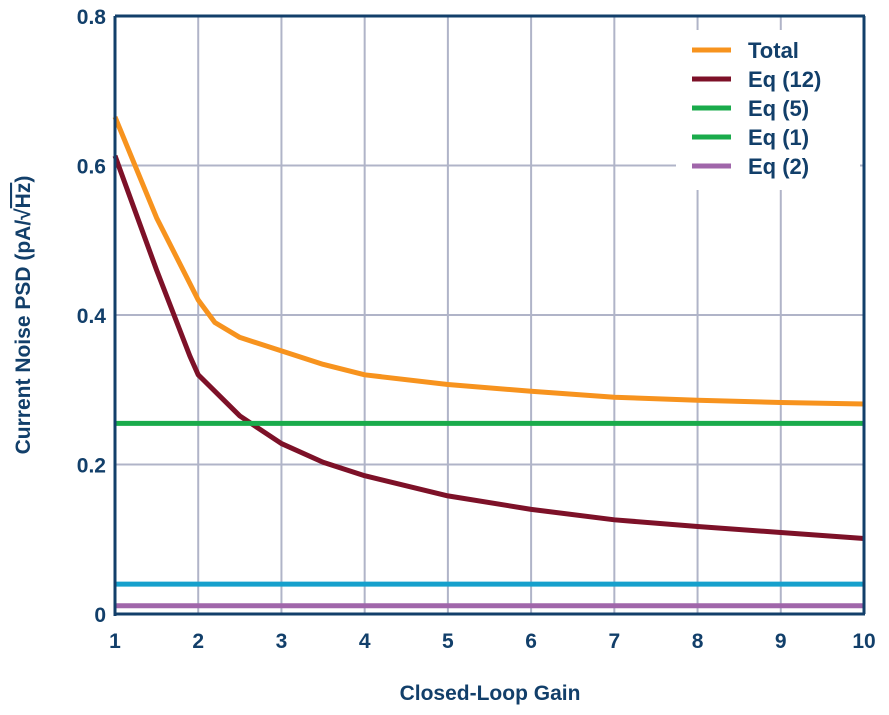 The height and width of the screenshot is (715, 889). I want to click on x-tick-label: 1, so click(115, 641).